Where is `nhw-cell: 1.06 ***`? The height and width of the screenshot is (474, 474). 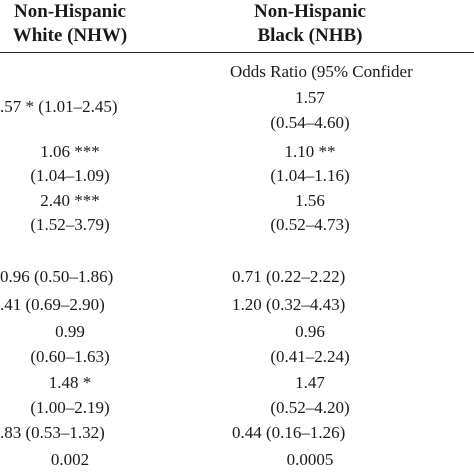
nhw-cell: 1.06 *** is located at coordinates (70, 151).